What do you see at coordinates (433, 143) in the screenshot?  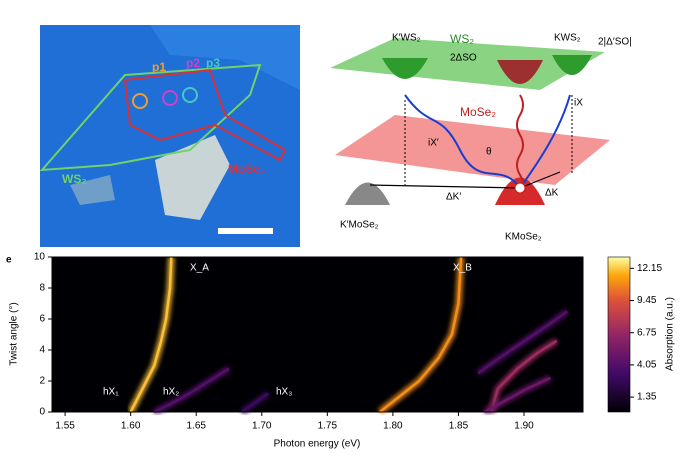 I see `label: iX′` at bounding box center [433, 143].